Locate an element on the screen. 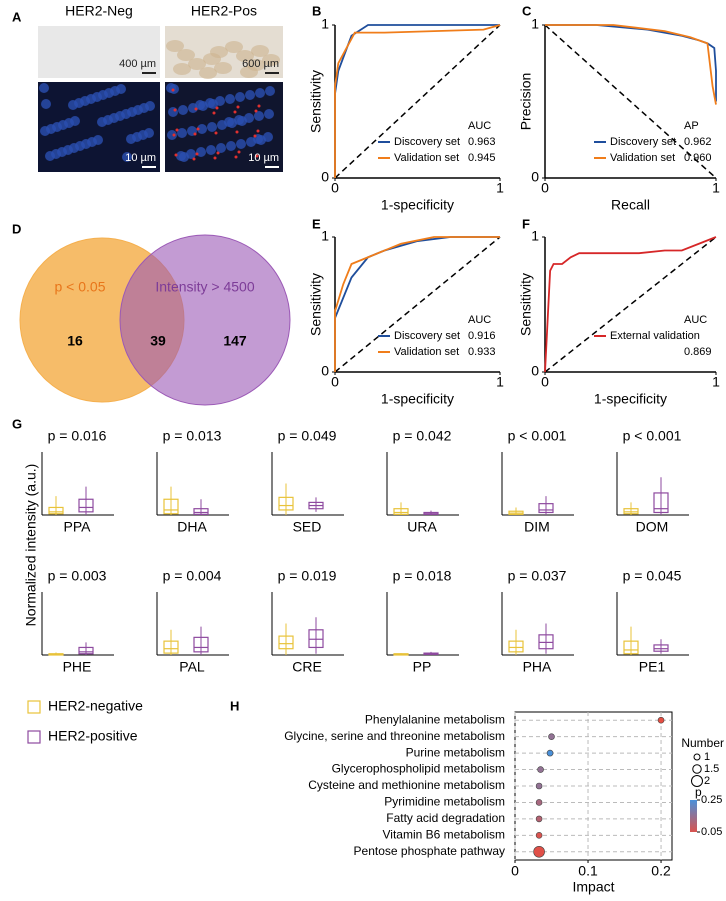 The width and height of the screenshot is (726, 901). legend-title: AUC is located at coordinates (479, 320).